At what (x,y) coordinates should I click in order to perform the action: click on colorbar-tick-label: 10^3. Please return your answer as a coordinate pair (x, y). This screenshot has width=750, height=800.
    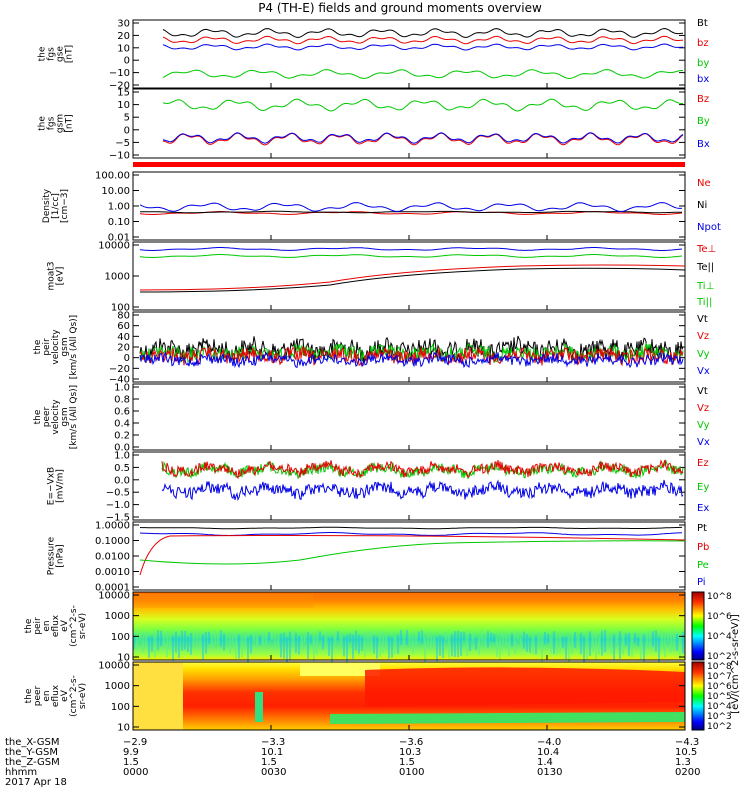
    Looking at the image, I should click on (719, 717).